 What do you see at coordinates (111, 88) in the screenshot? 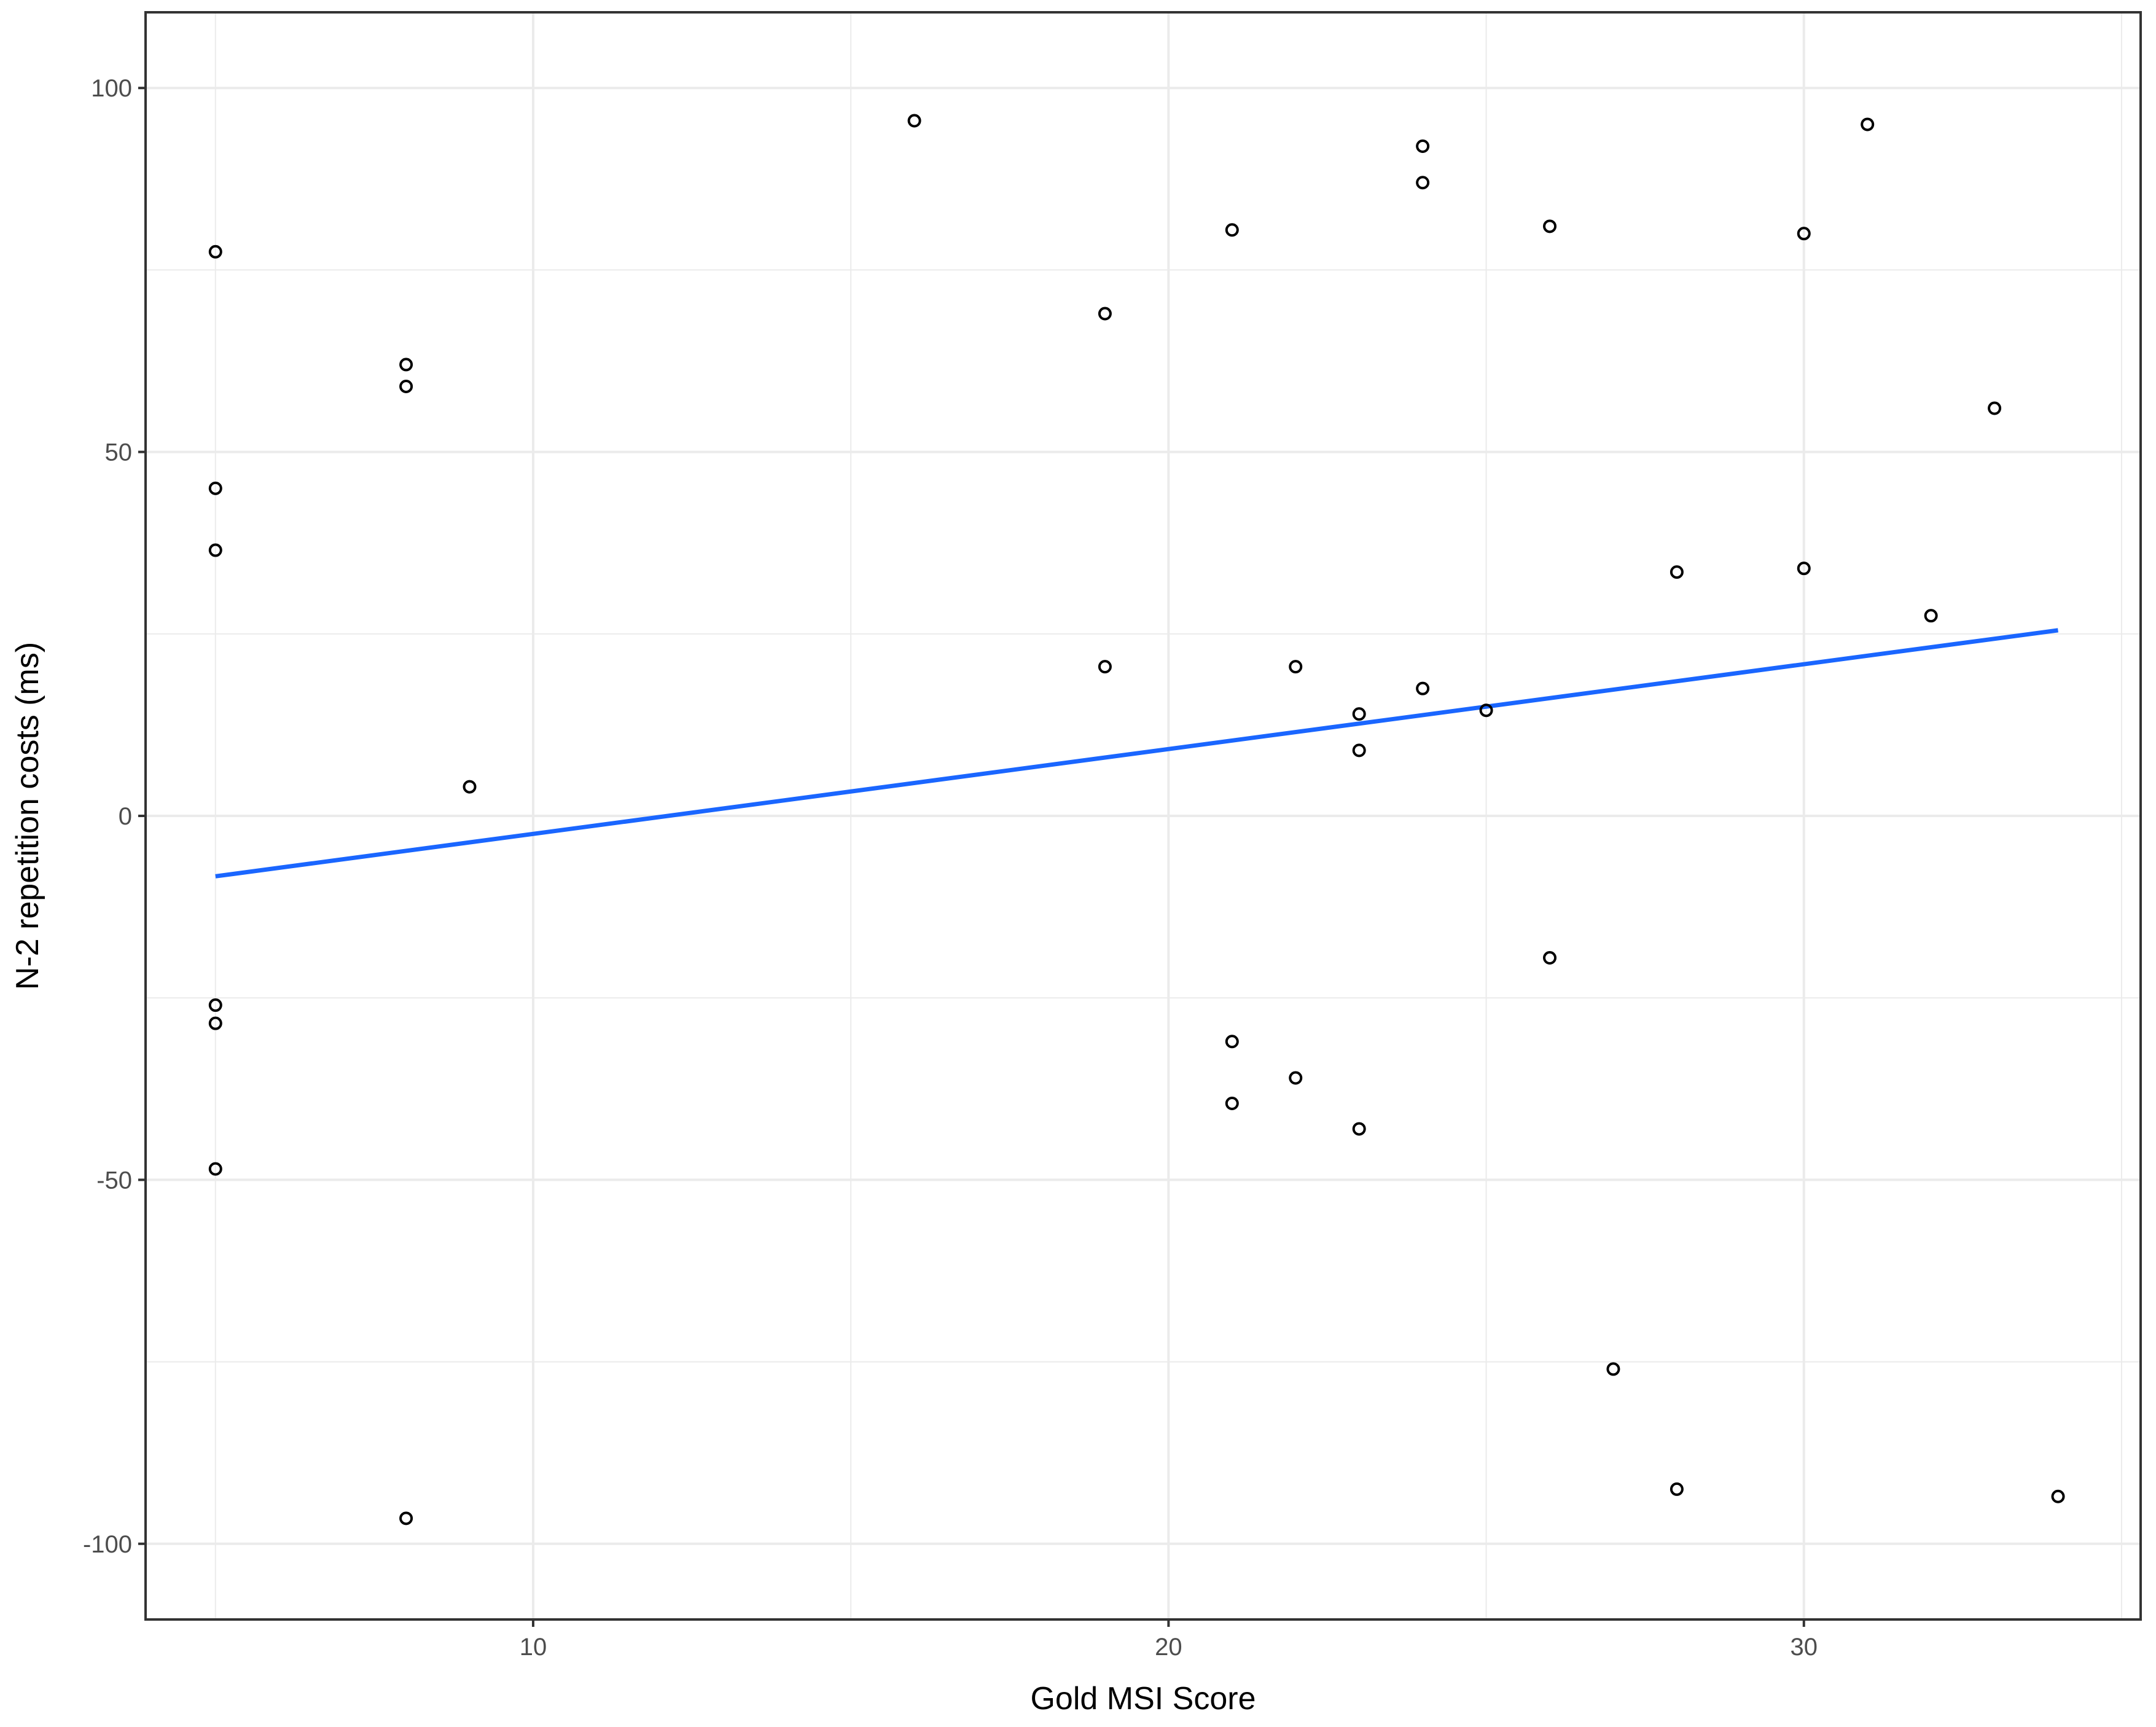
I see `y-tick-label: 100` at bounding box center [111, 88].